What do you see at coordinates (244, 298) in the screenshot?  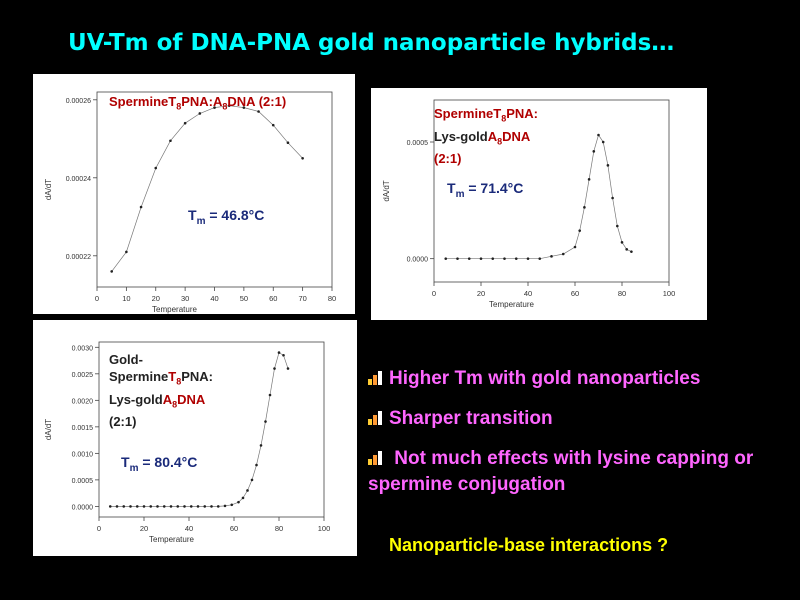 I see `x-tick-label: 50` at bounding box center [244, 298].